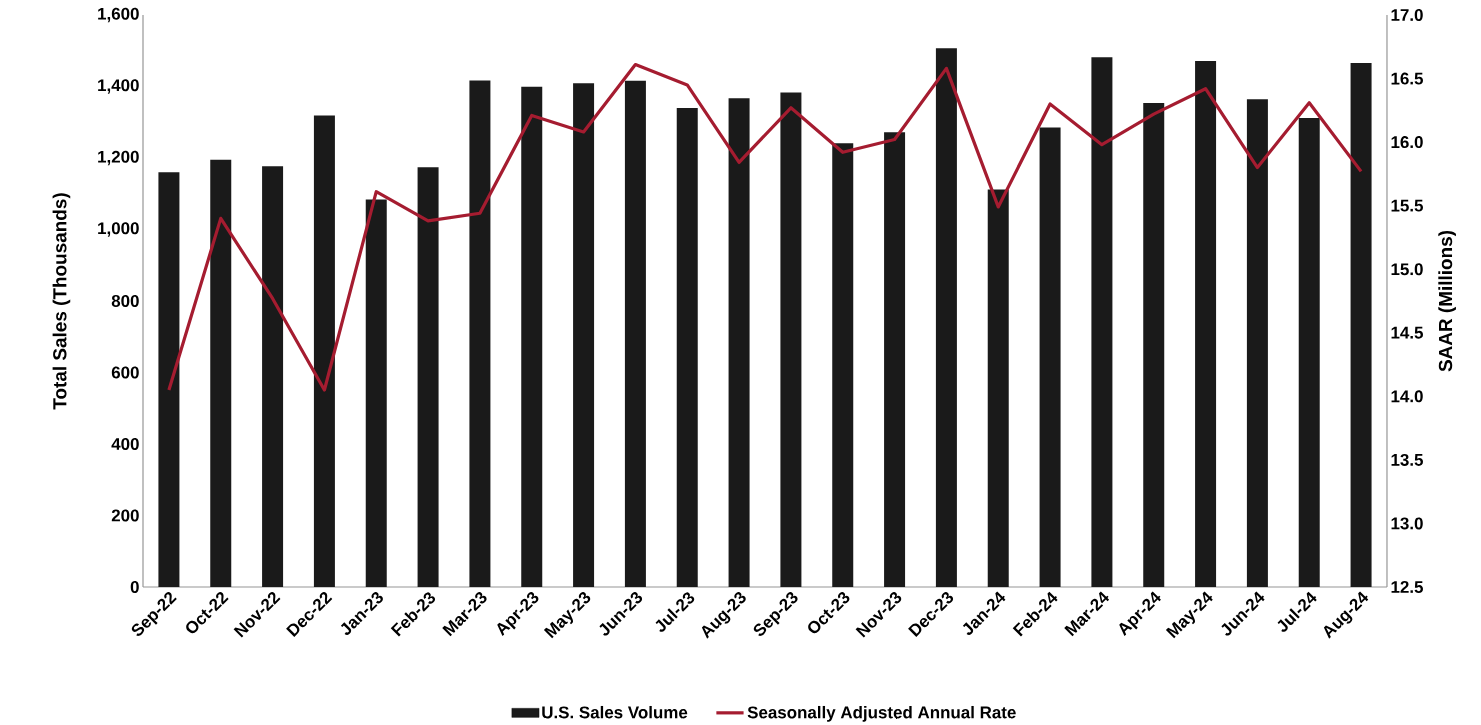  I want to click on y-tick-label: 400, so click(125, 444).